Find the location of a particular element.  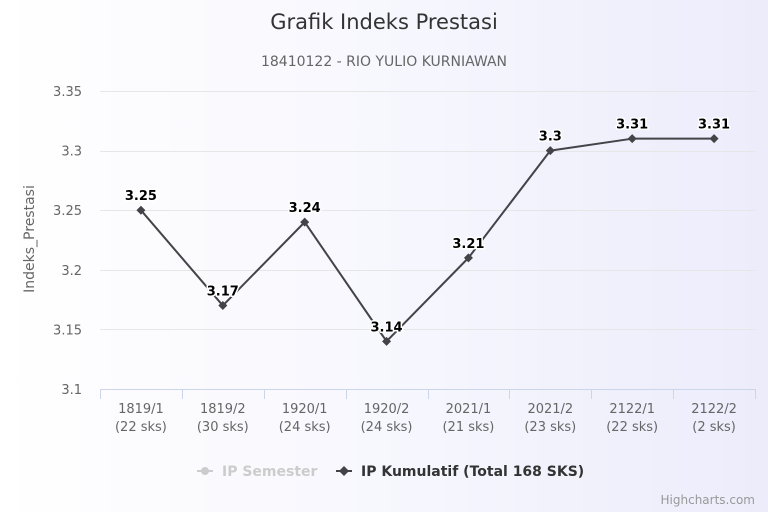

circle-marker-icon is located at coordinates (205, 471).